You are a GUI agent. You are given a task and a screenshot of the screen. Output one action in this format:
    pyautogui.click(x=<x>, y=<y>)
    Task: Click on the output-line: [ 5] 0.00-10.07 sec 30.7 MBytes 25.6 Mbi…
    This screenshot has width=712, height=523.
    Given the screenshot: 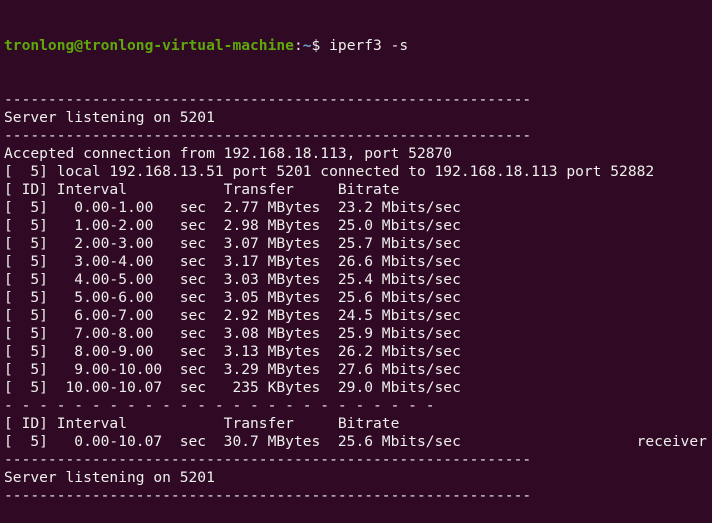 What is the action you would take?
    pyautogui.click(x=355, y=441)
    